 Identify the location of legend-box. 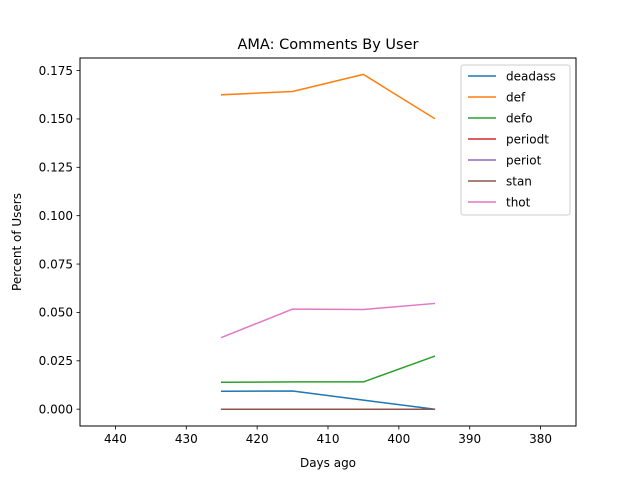
(515, 140).